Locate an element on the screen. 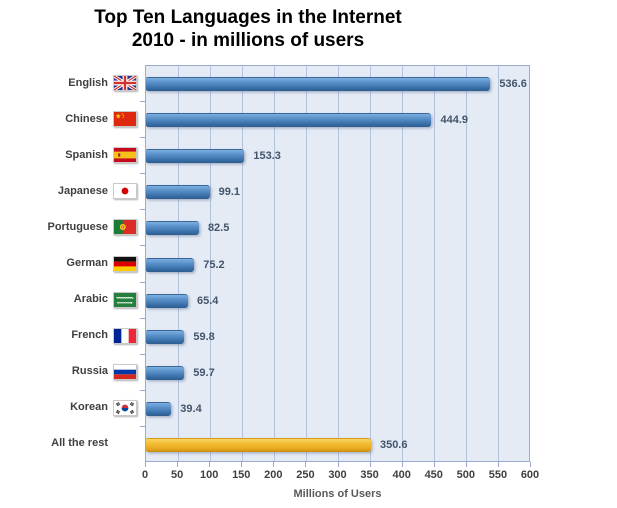  x-tick-label-400: 400 is located at coordinates (401, 475).